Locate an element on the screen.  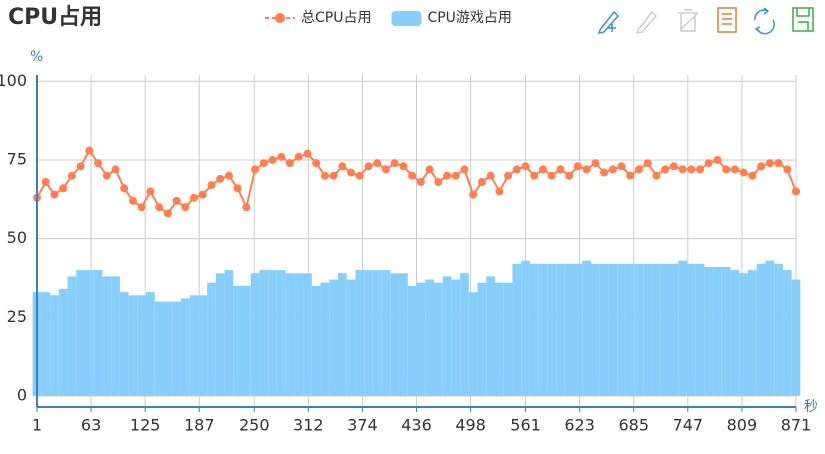
tool-save is located at coordinates (803, 19).